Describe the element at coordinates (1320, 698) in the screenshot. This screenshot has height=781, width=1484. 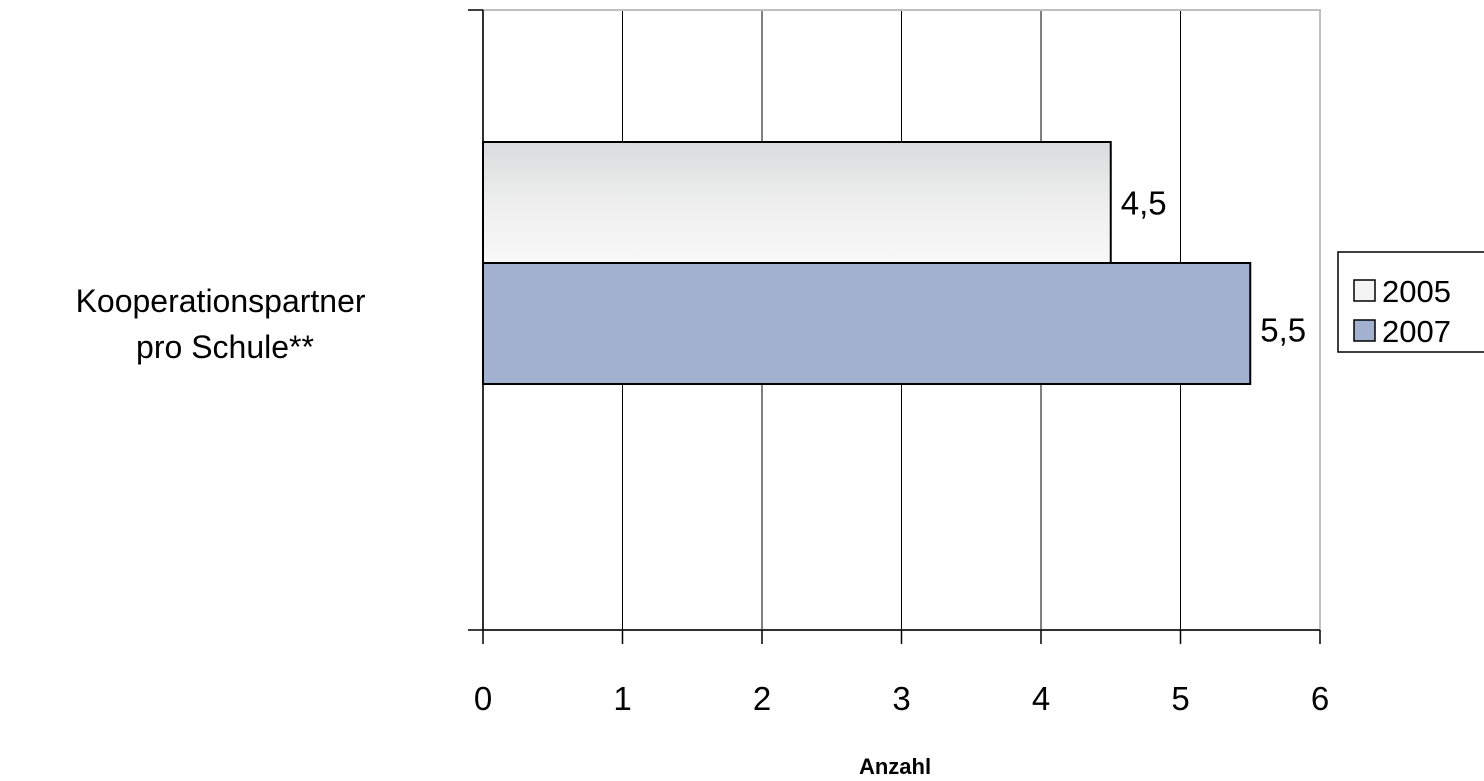
I see `x-tick-label: 6` at that location.